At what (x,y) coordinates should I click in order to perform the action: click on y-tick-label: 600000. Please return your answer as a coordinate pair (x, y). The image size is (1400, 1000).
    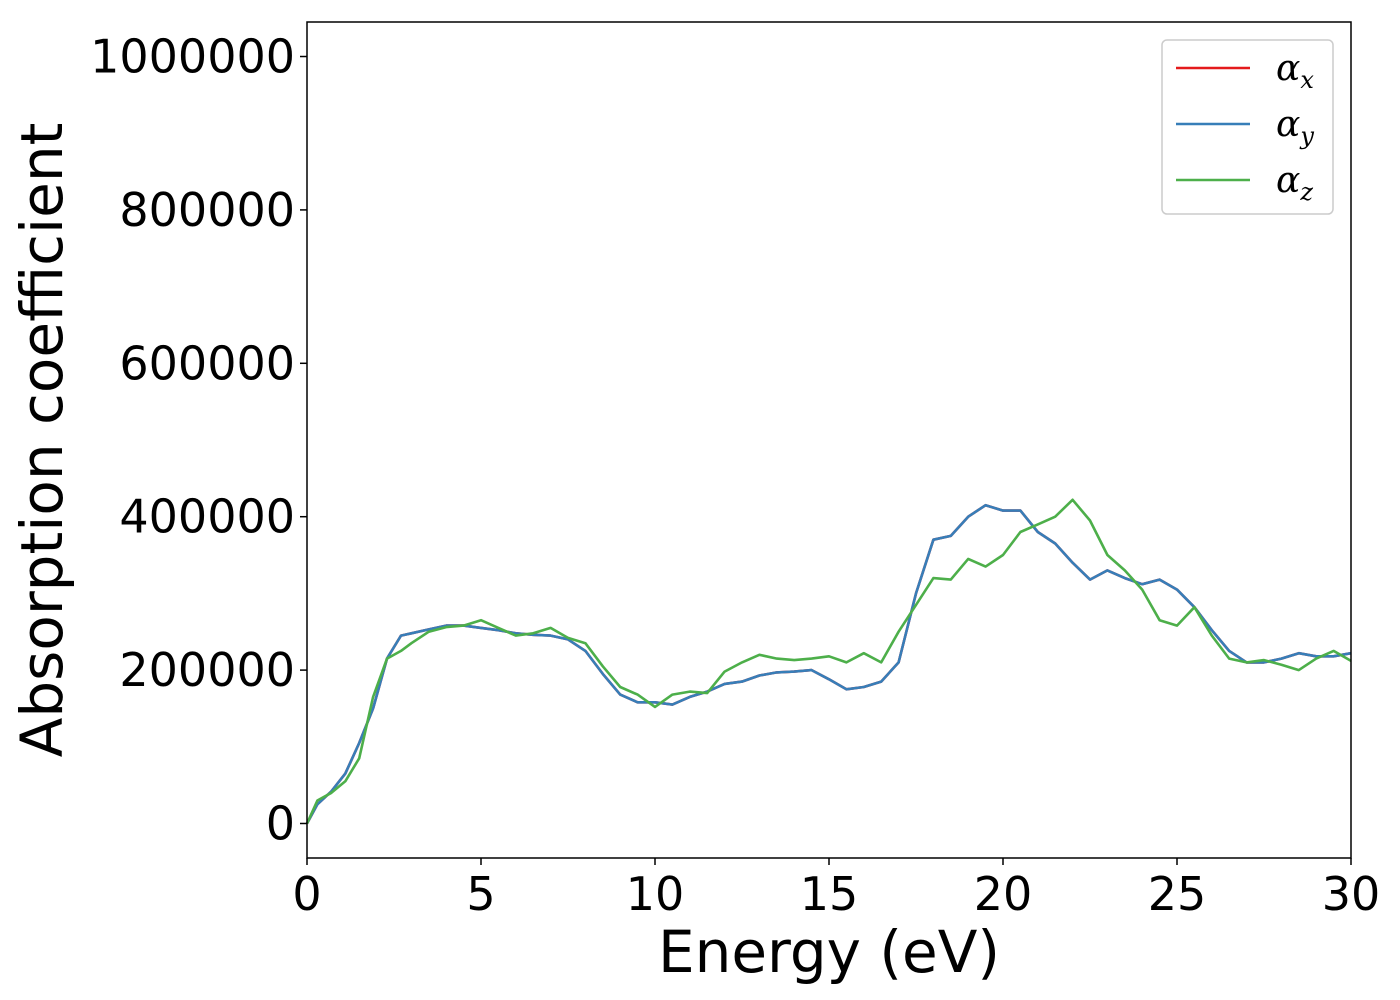
    Looking at the image, I should click on (207, 363).